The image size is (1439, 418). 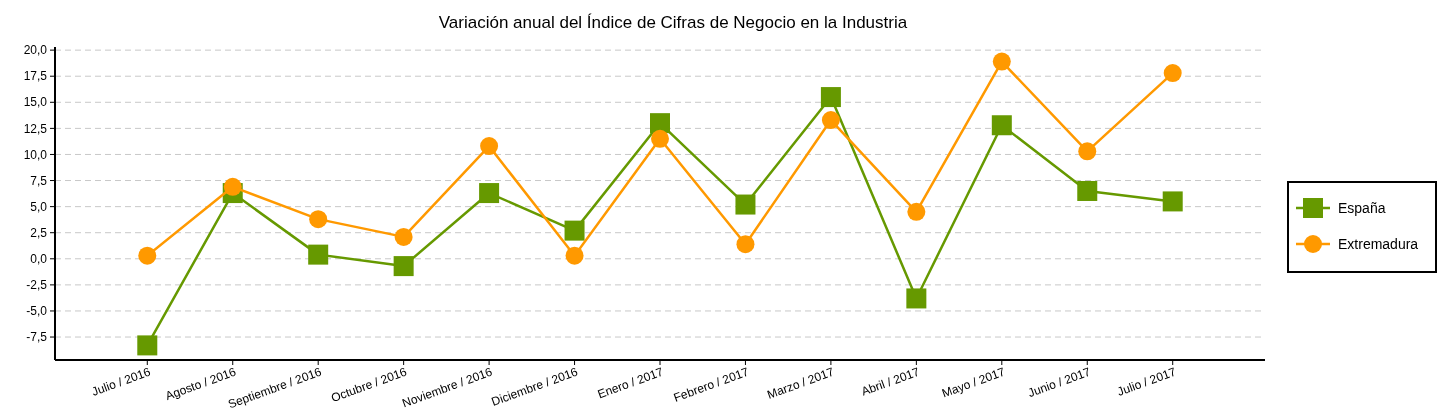 What do you see at coordinates (1147, 381) in the screenshot?
I see `x-tick-label: Julio / 2017` at bounding box center [1147, 381].